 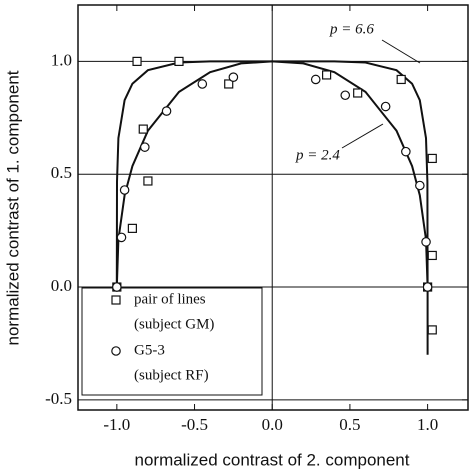 What do you see at coordinates (58, 398) in the screenshot?
I see `y-tick-label: -0.5` at bounding box center [58, 398].